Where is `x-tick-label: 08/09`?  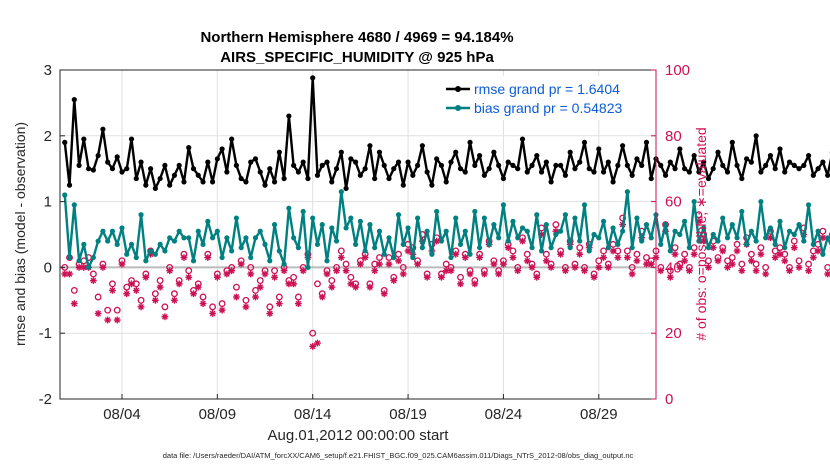 x-tick-label: 08/09 is located at coordinates (218, 414).